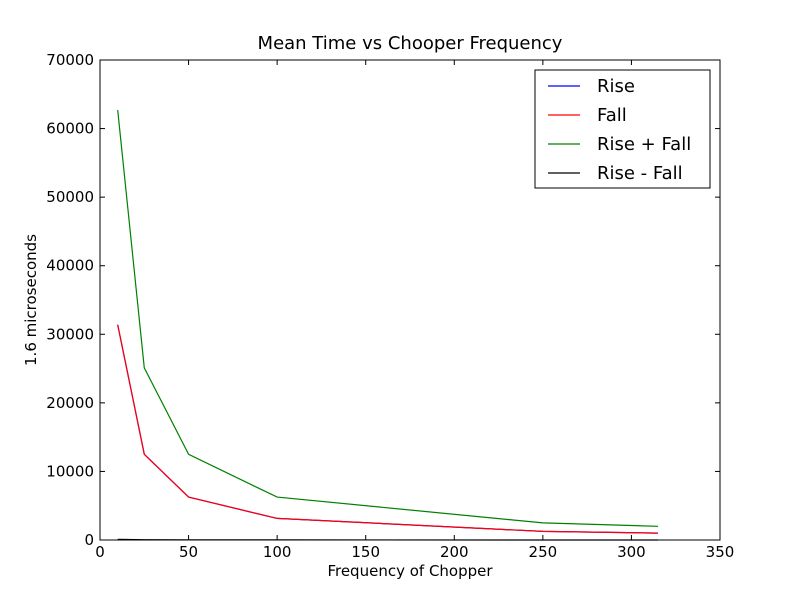 The width and height of the screenshot is (800, 600). Describe the element at coordinates (640, 173) in the screenshot. I see `legend-entry-label: Rise - Fall` at that location.